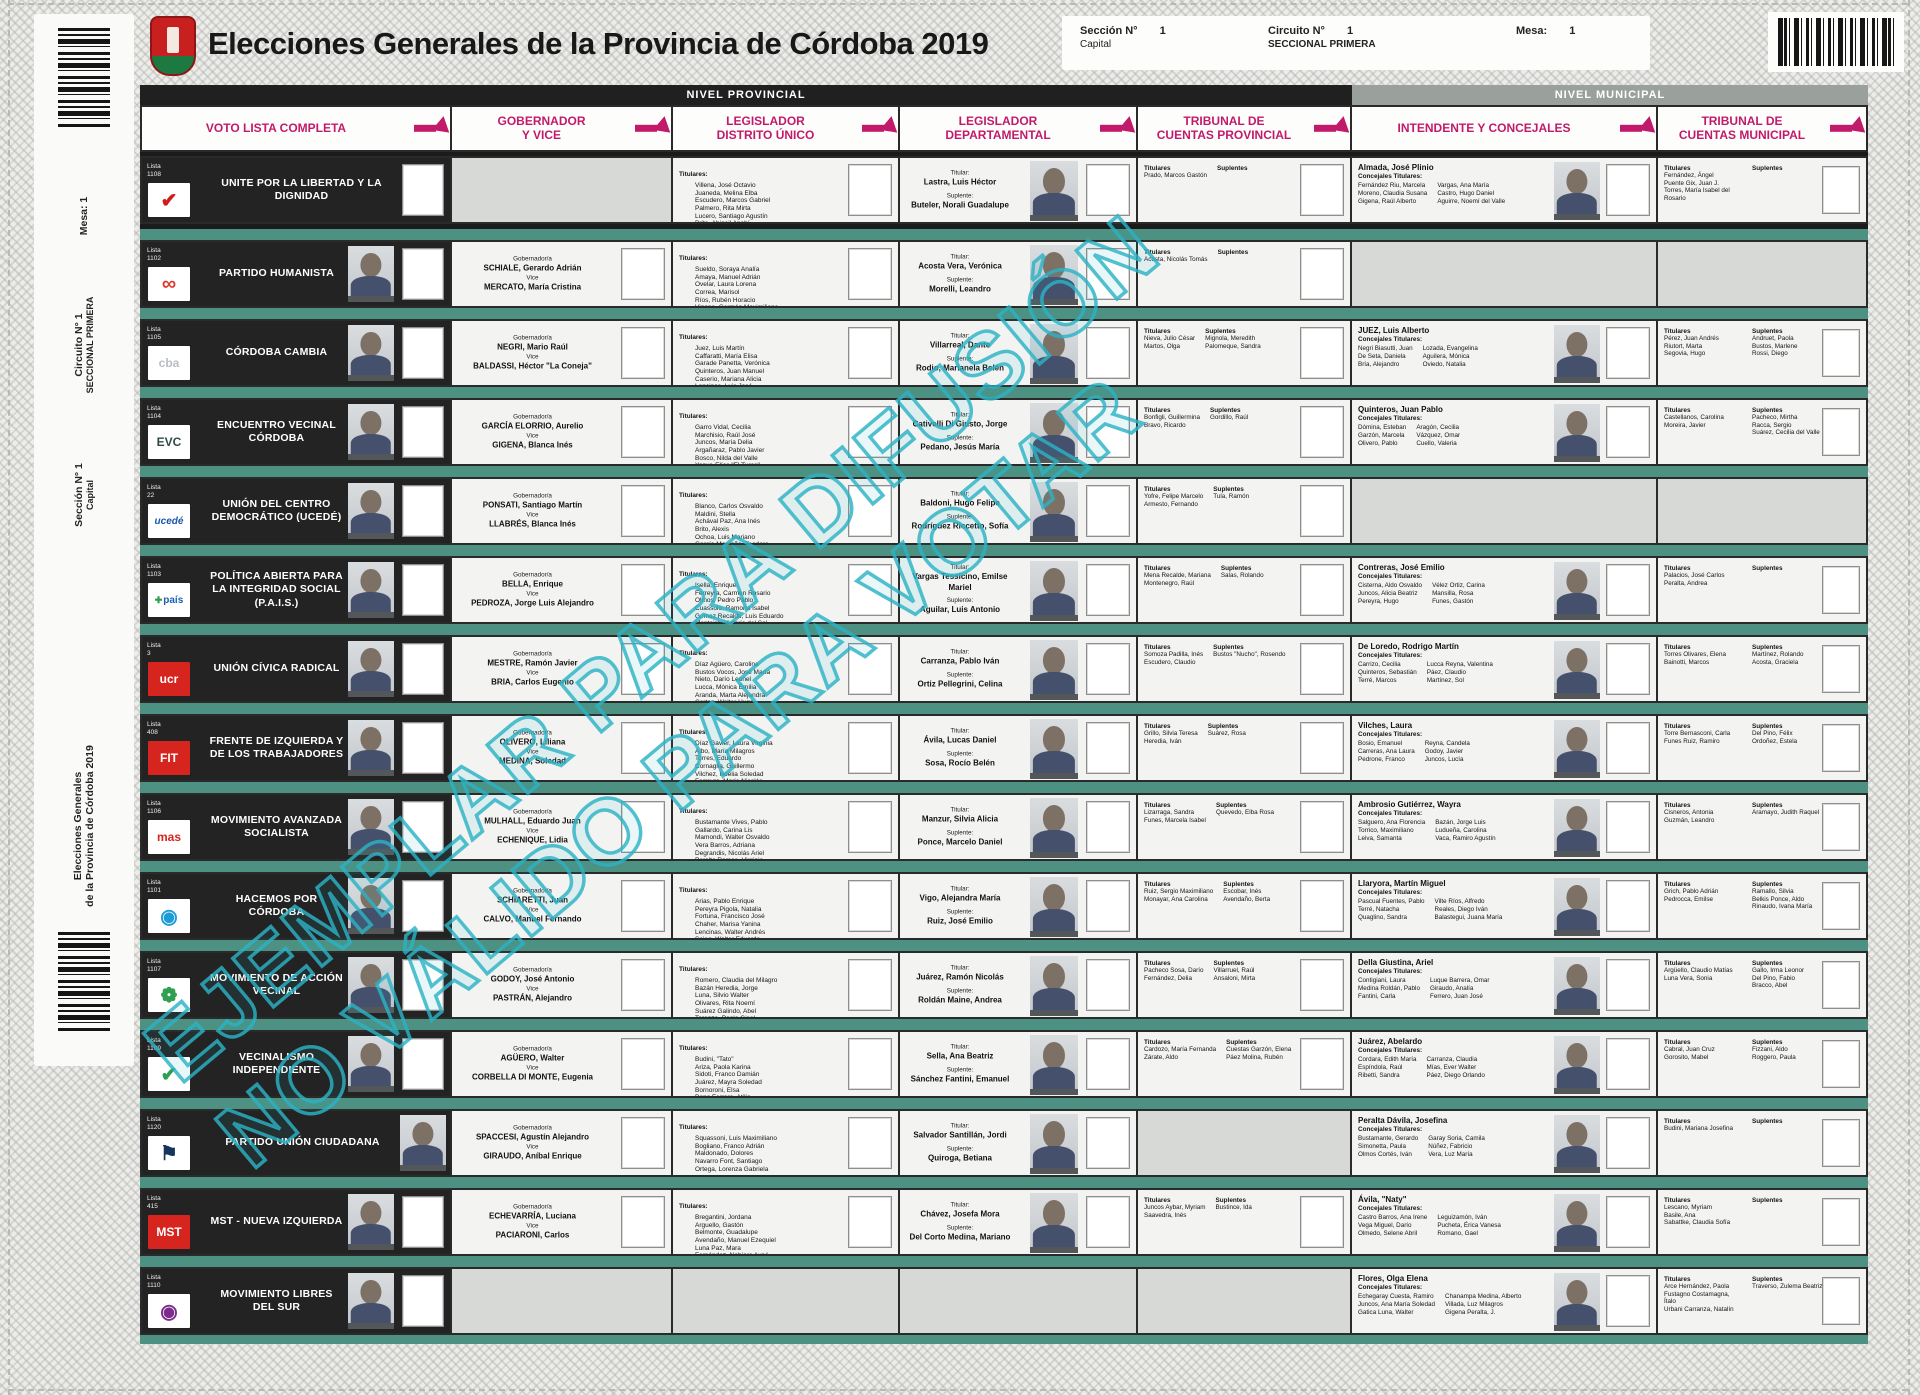  I want to click on candidate-photo, so click(1577, 670).